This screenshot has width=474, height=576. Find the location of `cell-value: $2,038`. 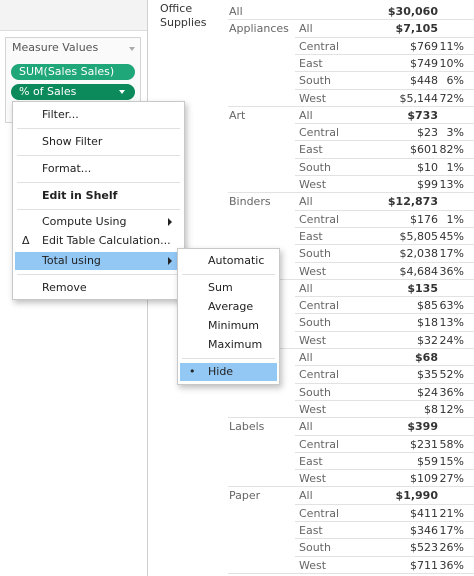

cell-value: $2,038 is located at coordinates (419, 254).